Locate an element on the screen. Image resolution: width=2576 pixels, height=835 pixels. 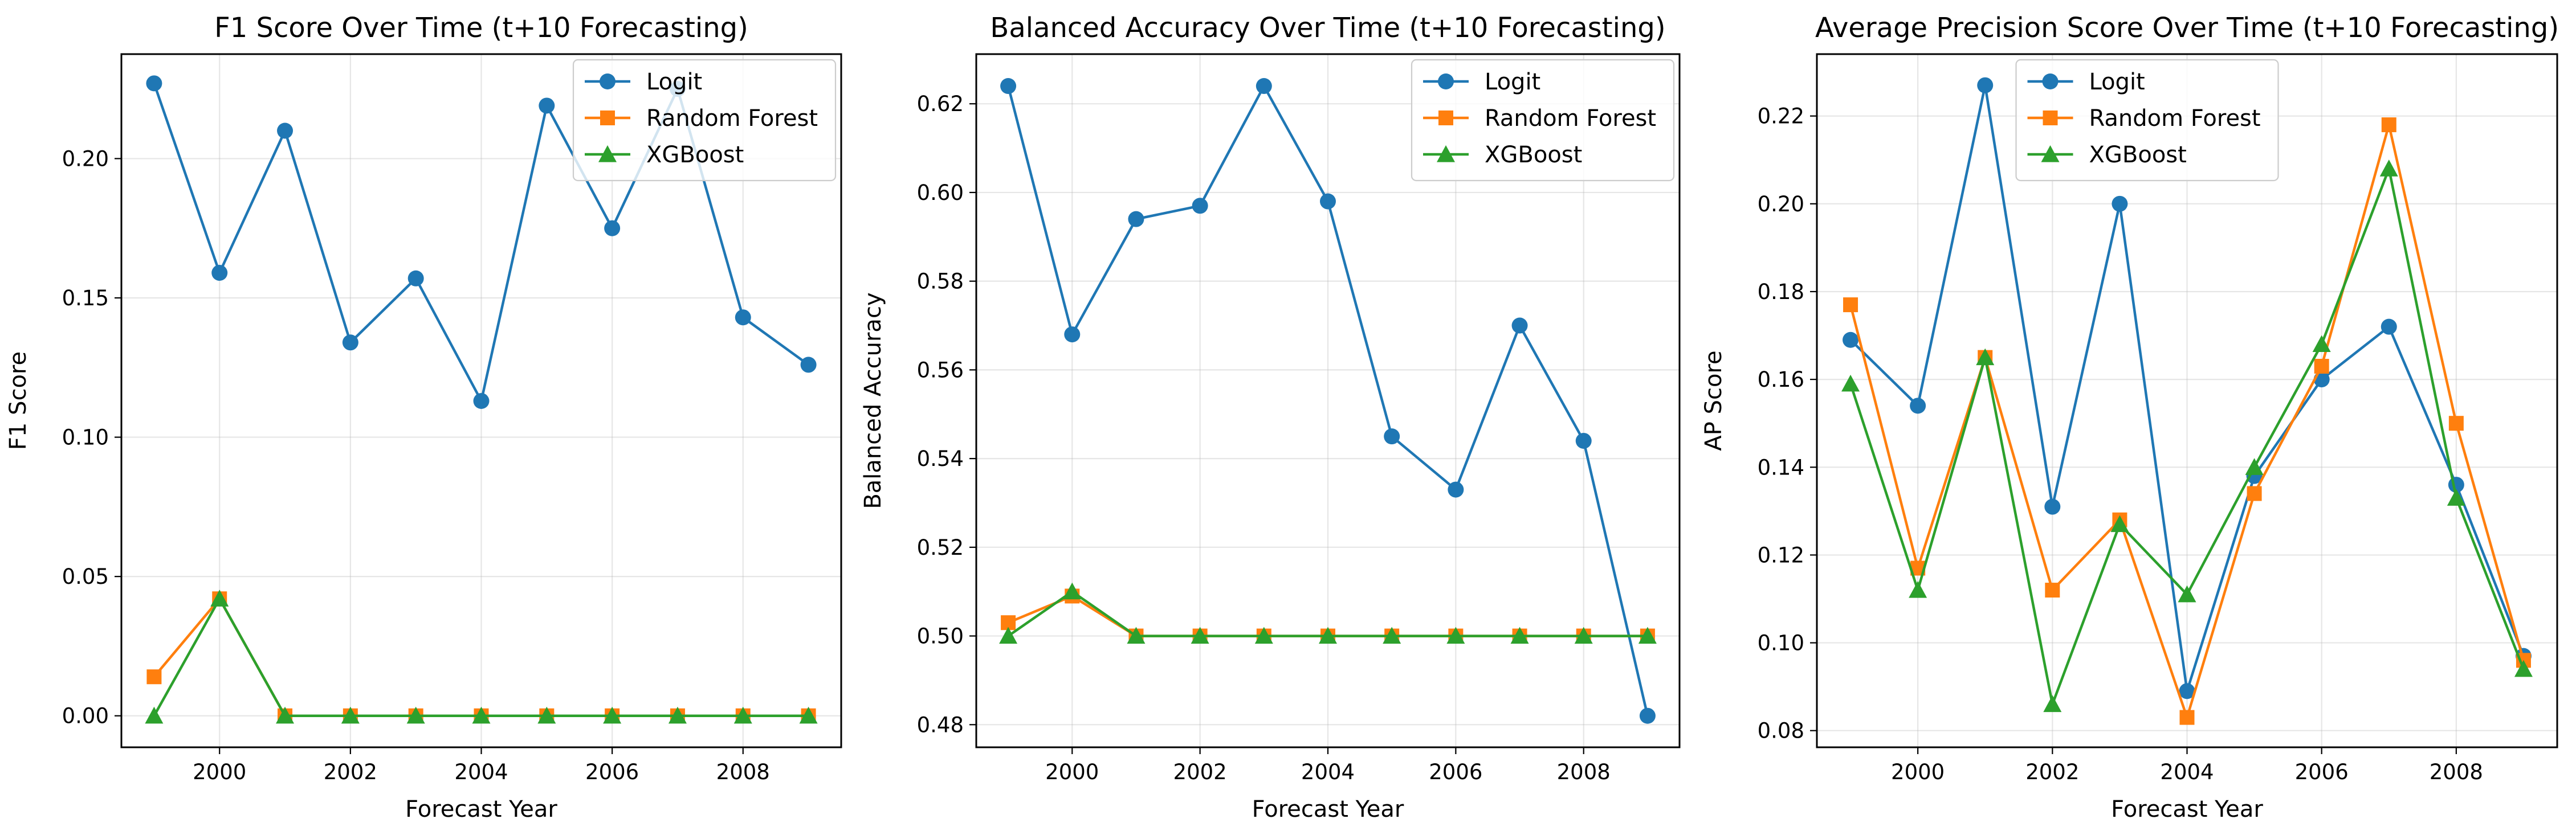
y-tick-label: 0.20 is located at coordinates (1781, 204).